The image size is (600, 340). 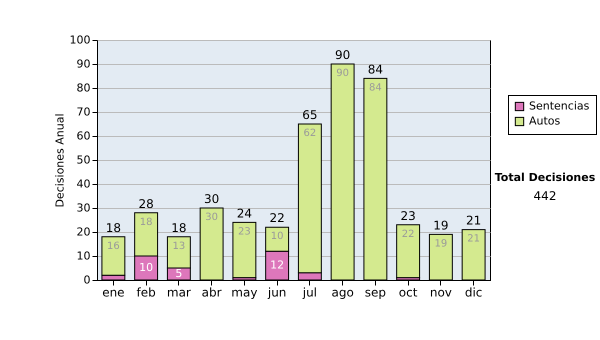 What do you see at coordinates (441, 225) in the screenshot?
I see `total-label: 19` at bounding box center [441, 225].